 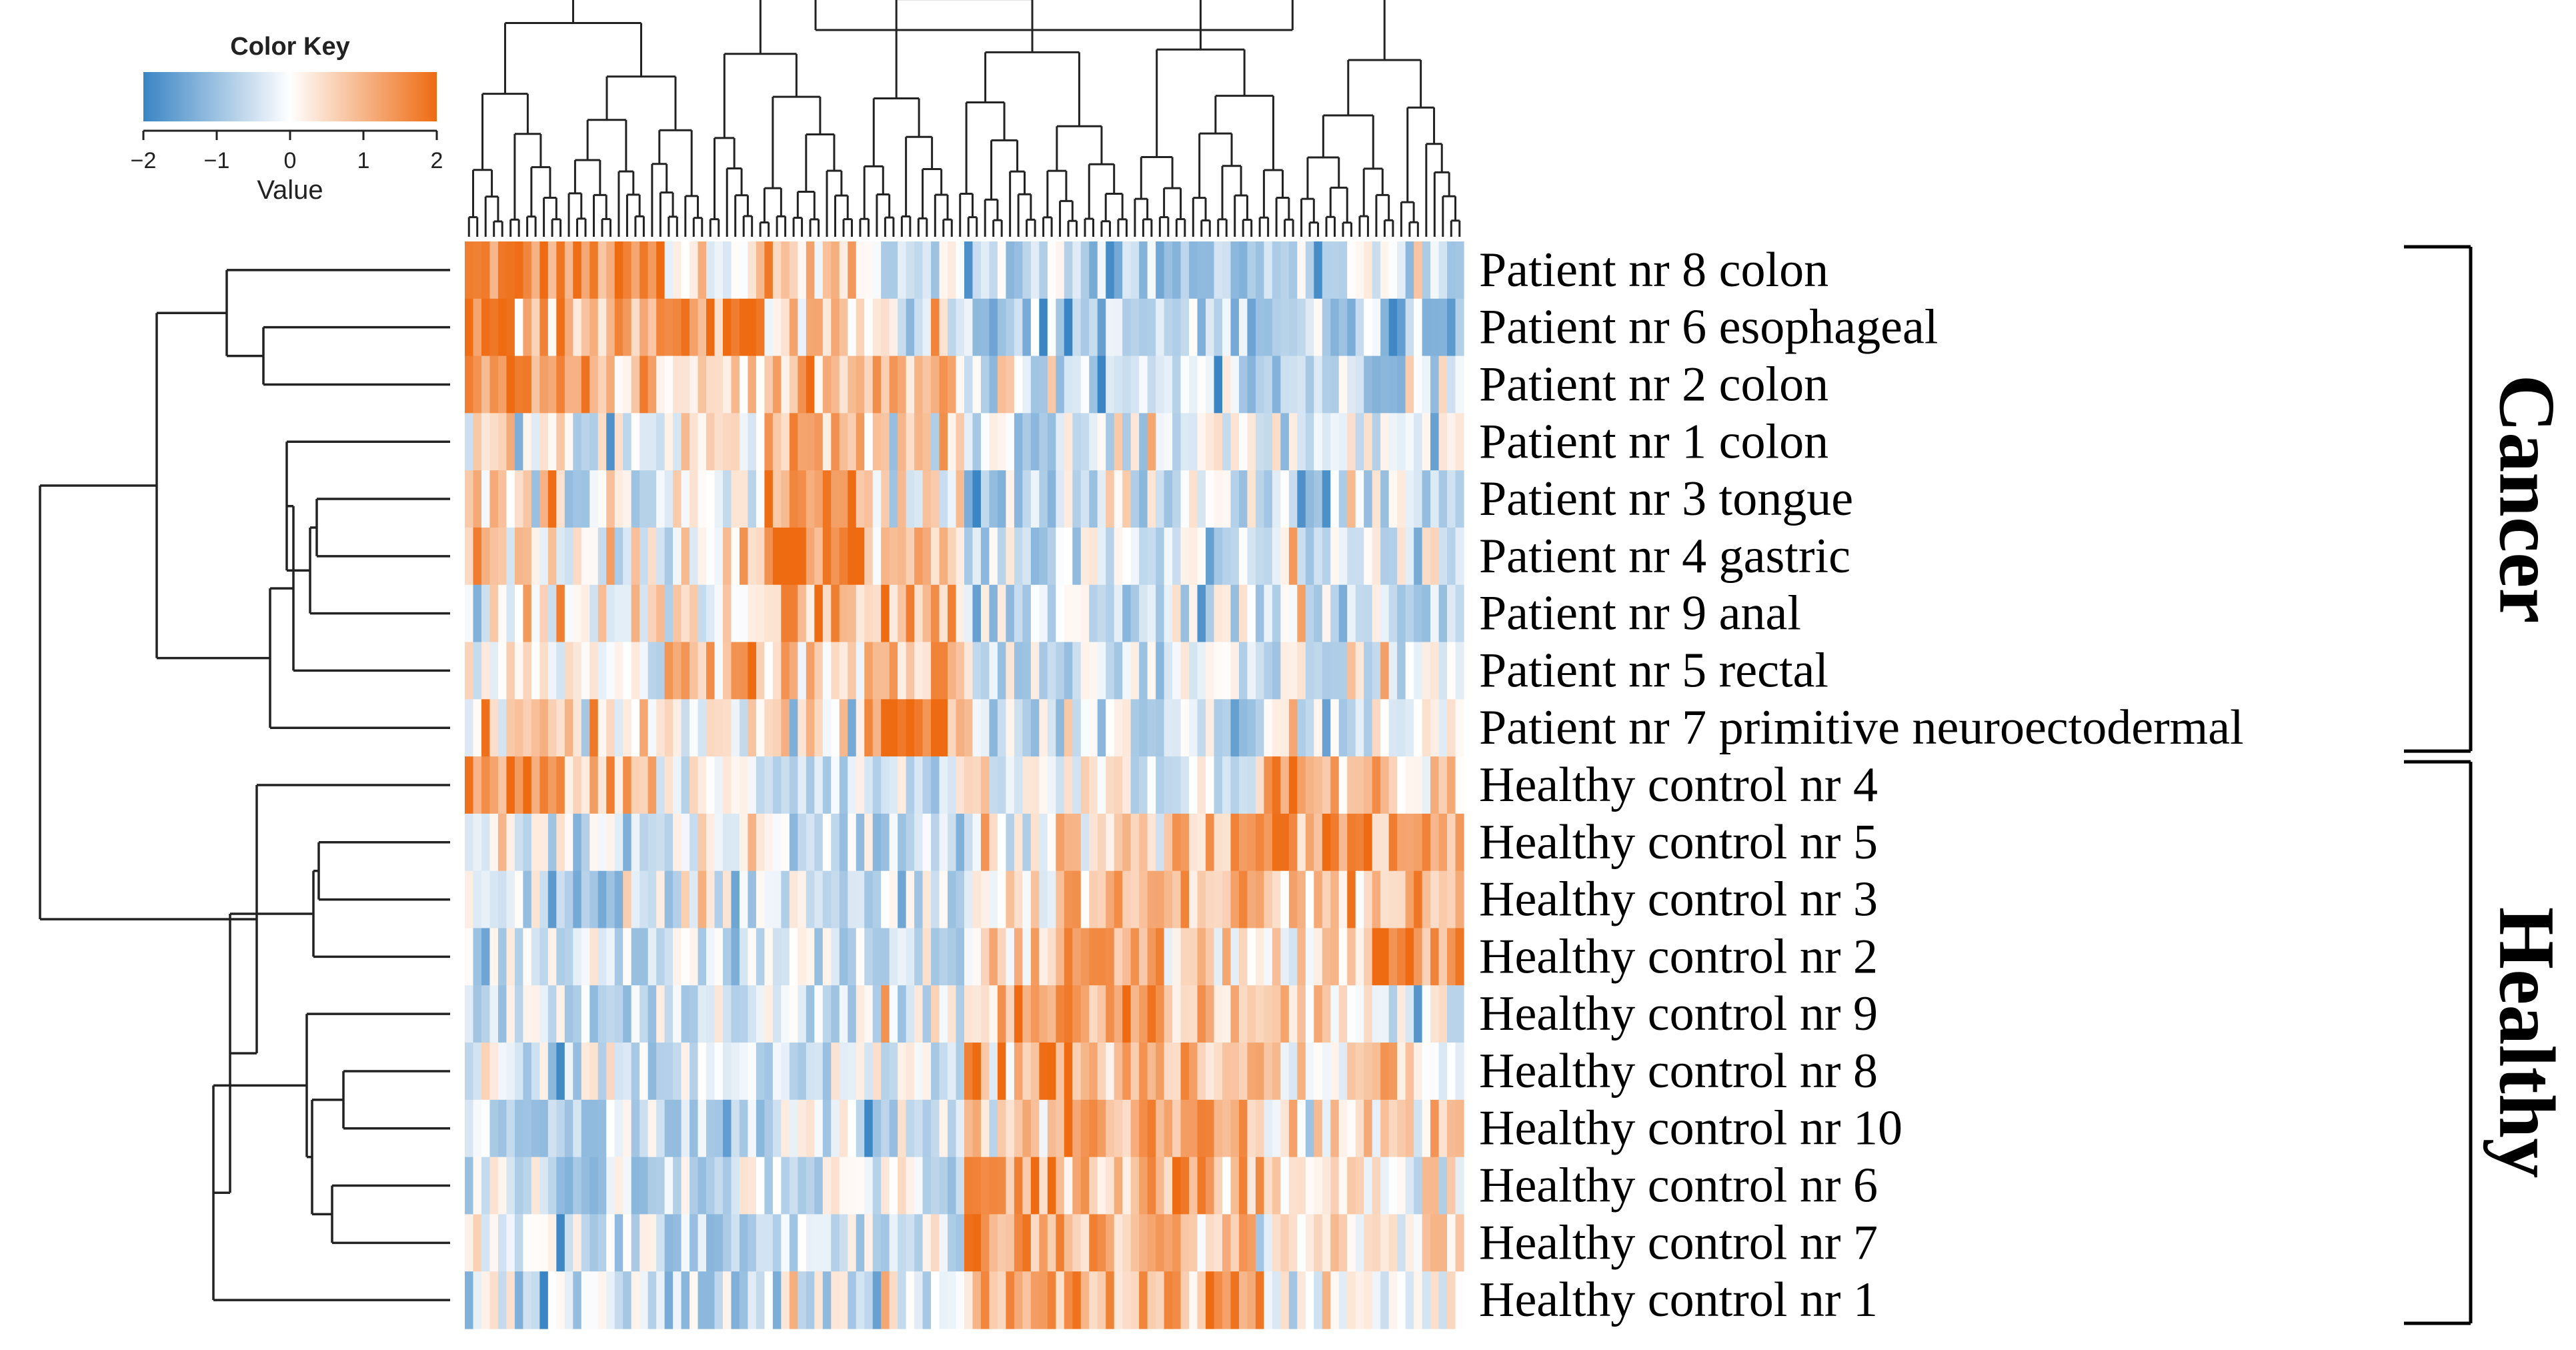 What do you see at coordinates (1678, 900) in the screenshot?
I see `row-label: Healthy control nr 3` at bounding box center [1678, 900].